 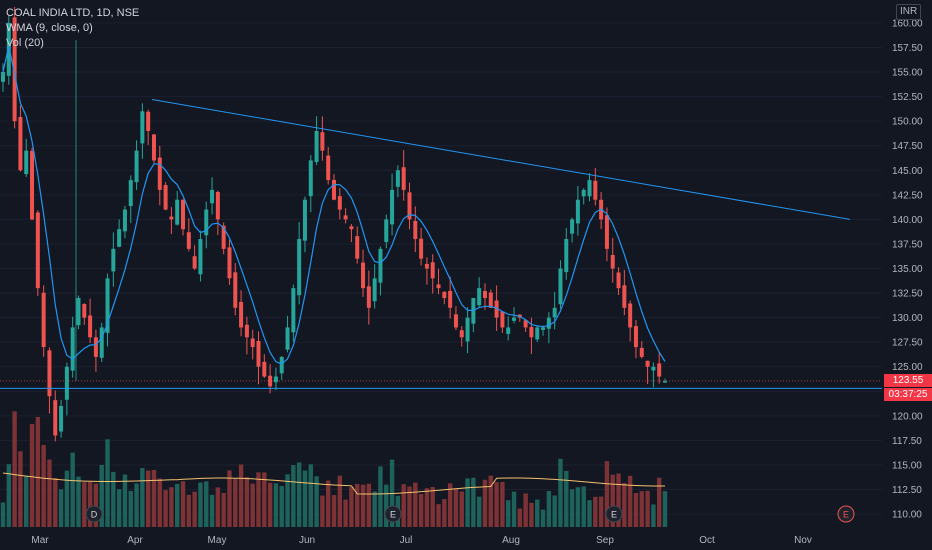 I want to click on legend-symbol: COAL INDIA LTD, 1D, NSE, so click(x=73, y=13).